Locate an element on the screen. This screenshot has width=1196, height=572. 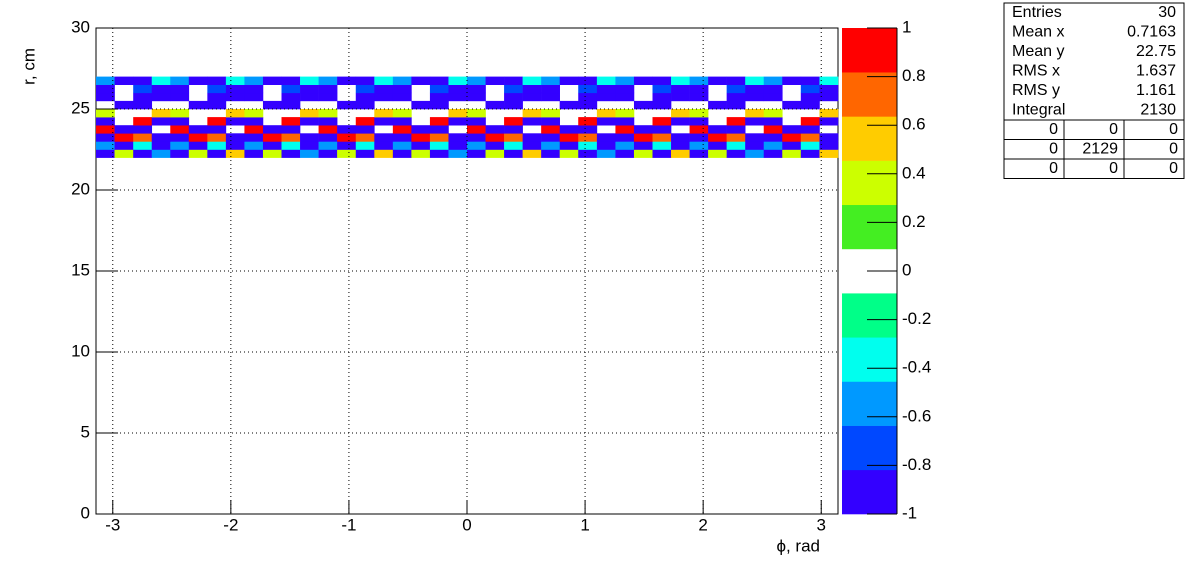
z-tick-label: 0.6 is located at coordinates (914, 124).